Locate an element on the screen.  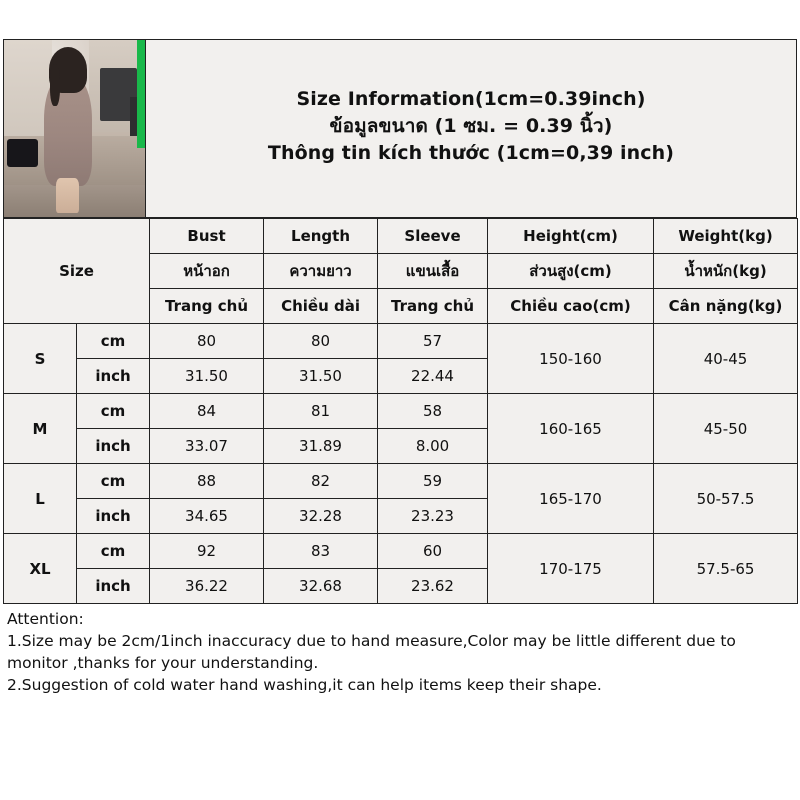
cell-bust-cm: 88 is located at coordinates (207, 481).